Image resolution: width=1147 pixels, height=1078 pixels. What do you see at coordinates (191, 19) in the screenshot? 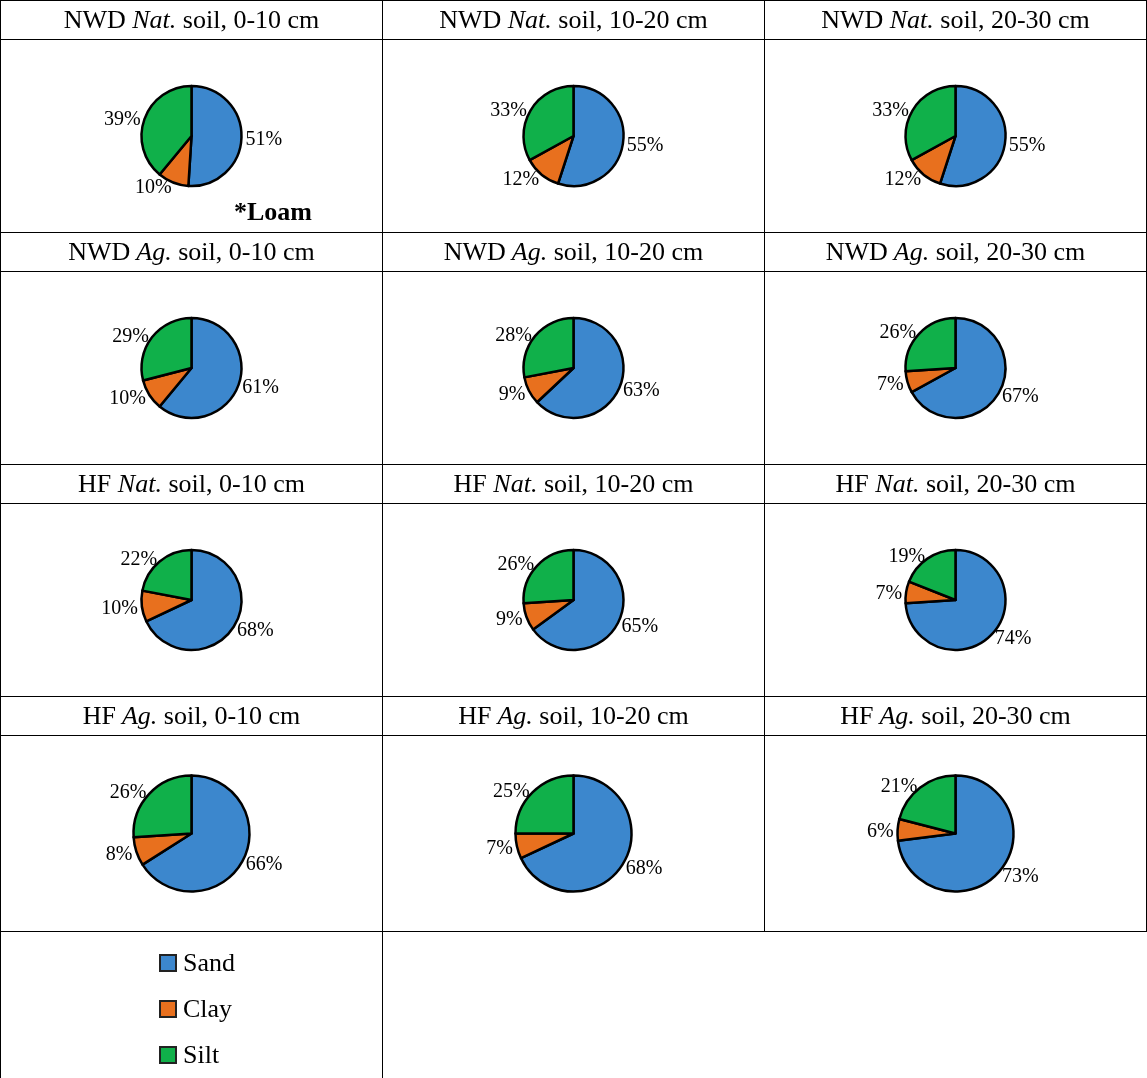
I see `chart-title: NWD Nat. soil, 0-10 cm` at bounding box center [191, 19].